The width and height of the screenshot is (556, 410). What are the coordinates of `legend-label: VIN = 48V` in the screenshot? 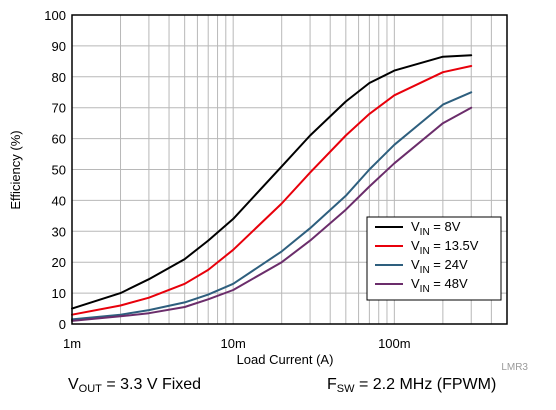 It's located at (439, 285).